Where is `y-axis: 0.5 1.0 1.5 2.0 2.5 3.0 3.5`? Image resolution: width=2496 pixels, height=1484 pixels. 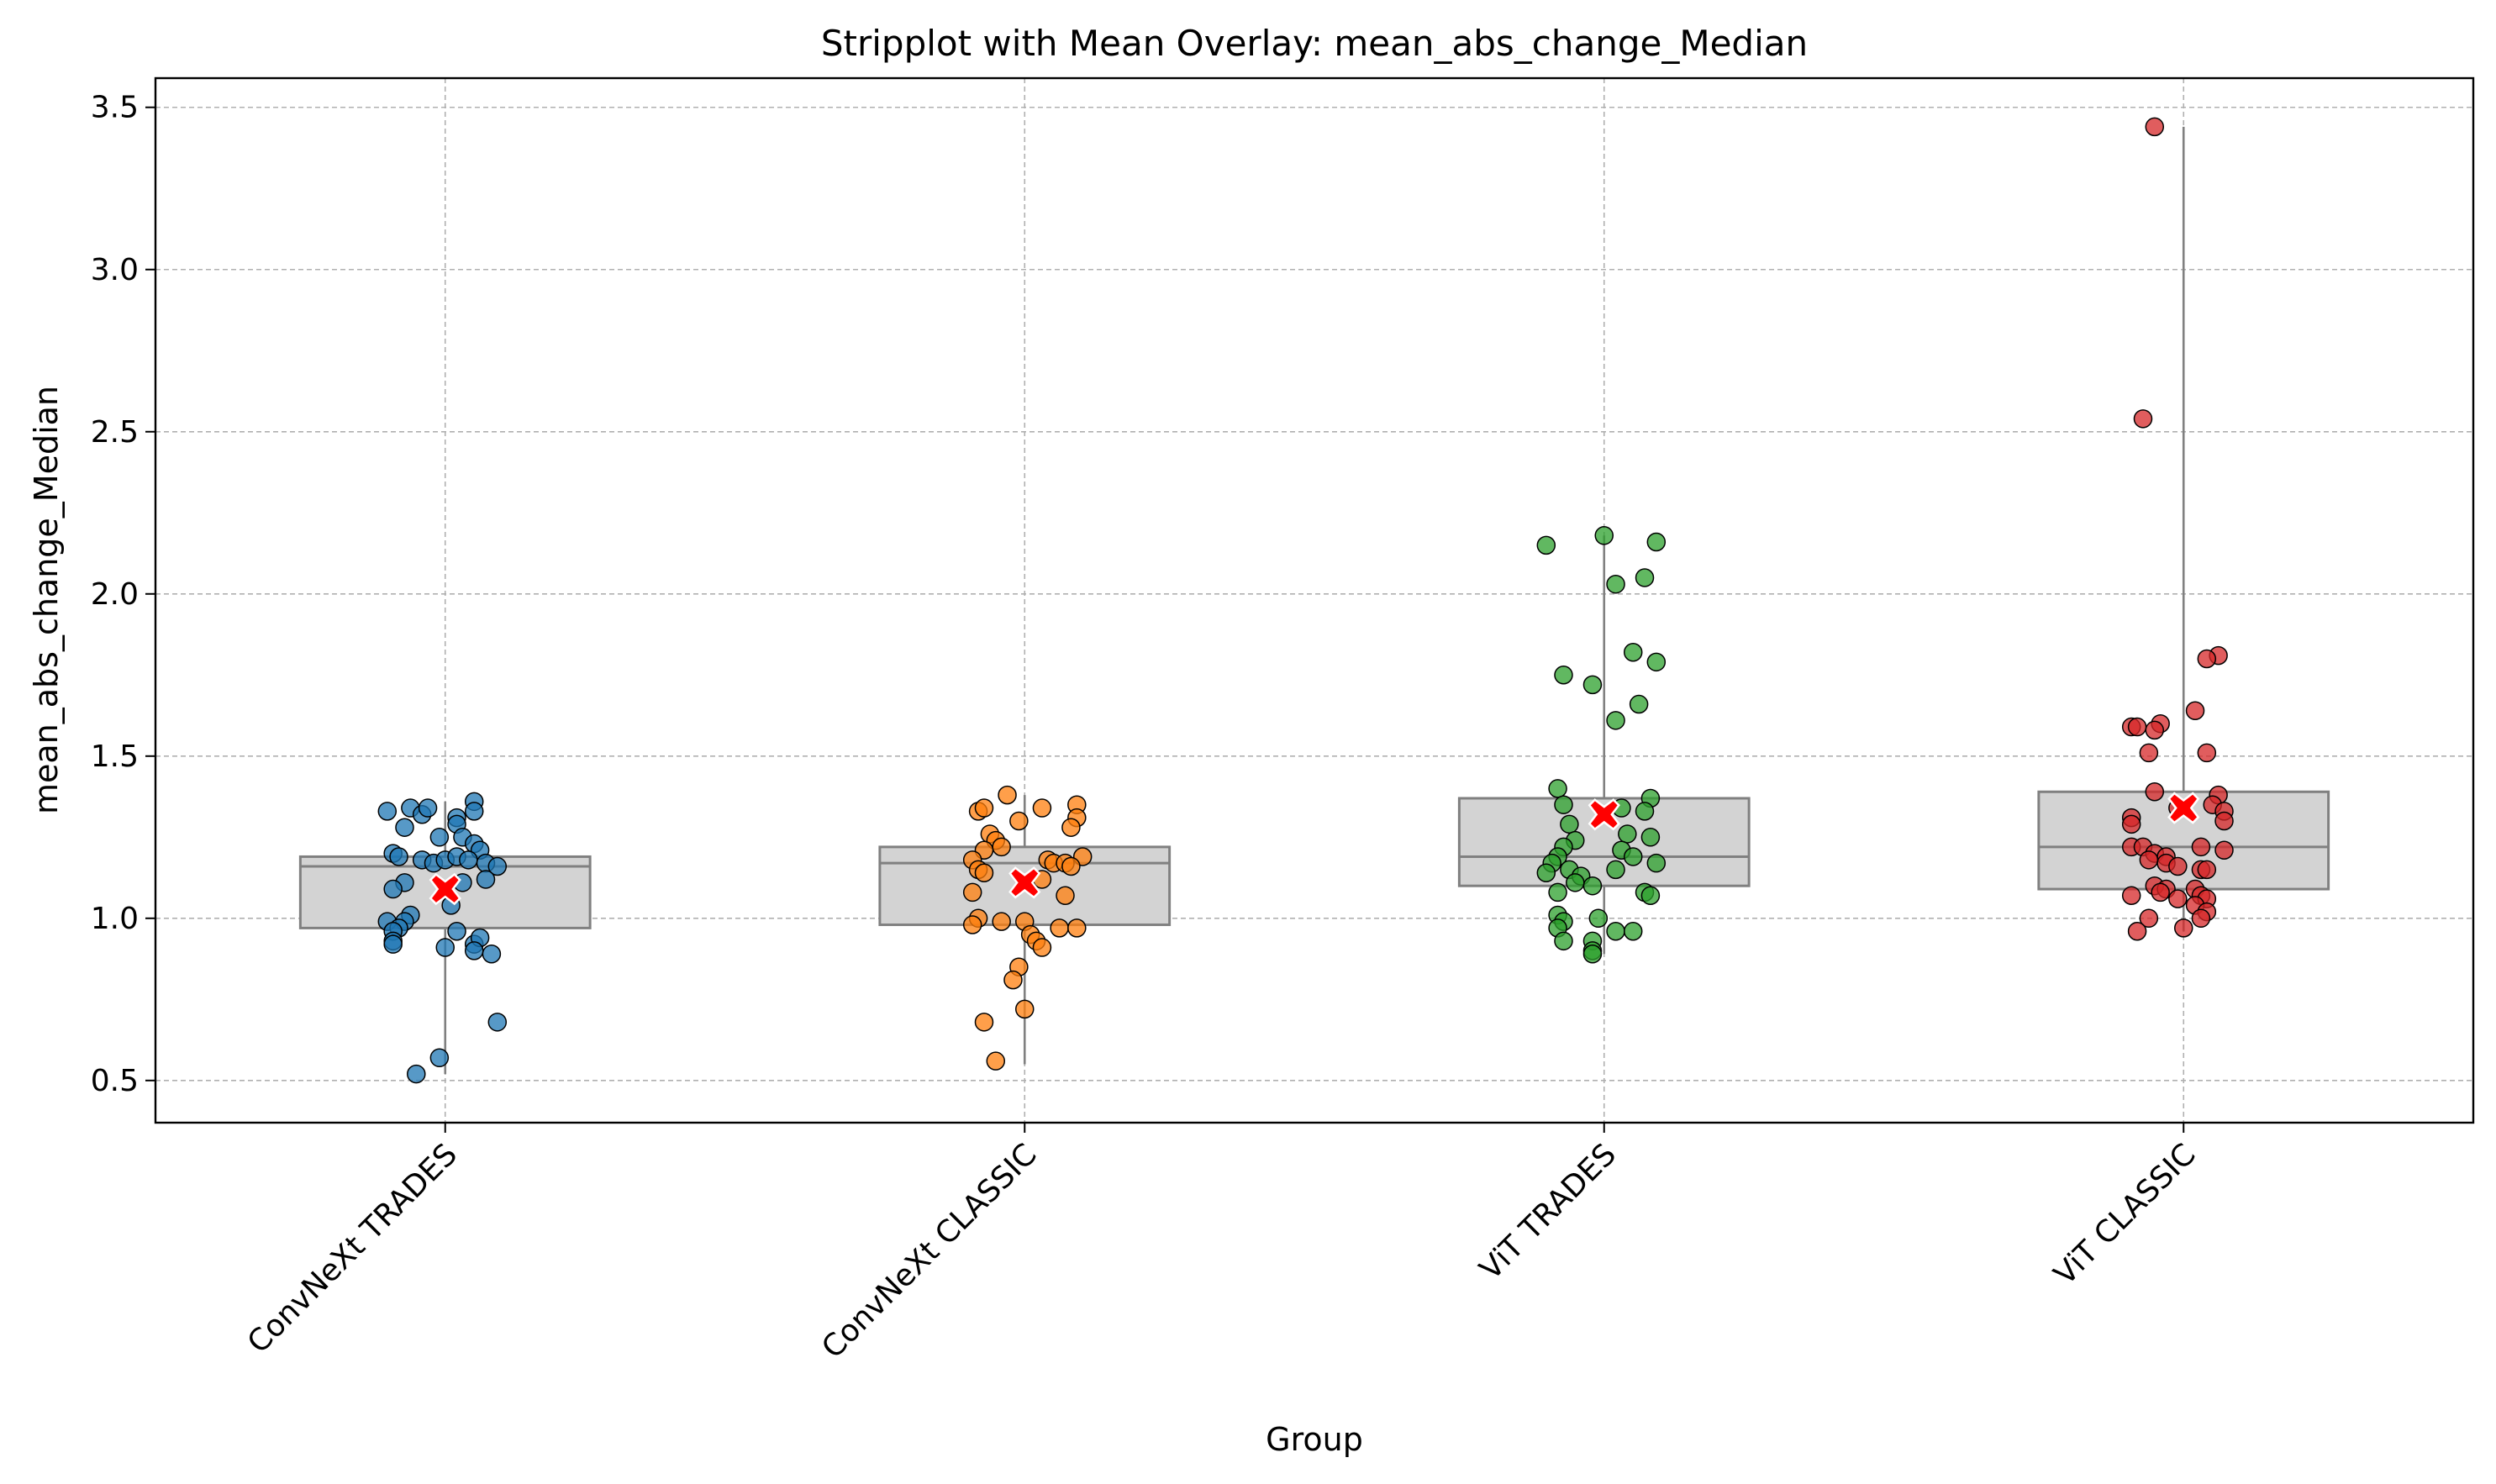
y-axis: 0.5 1.0 1.5 2.0 2.5 3.0 3.5 is located at coordinates (123, 595).